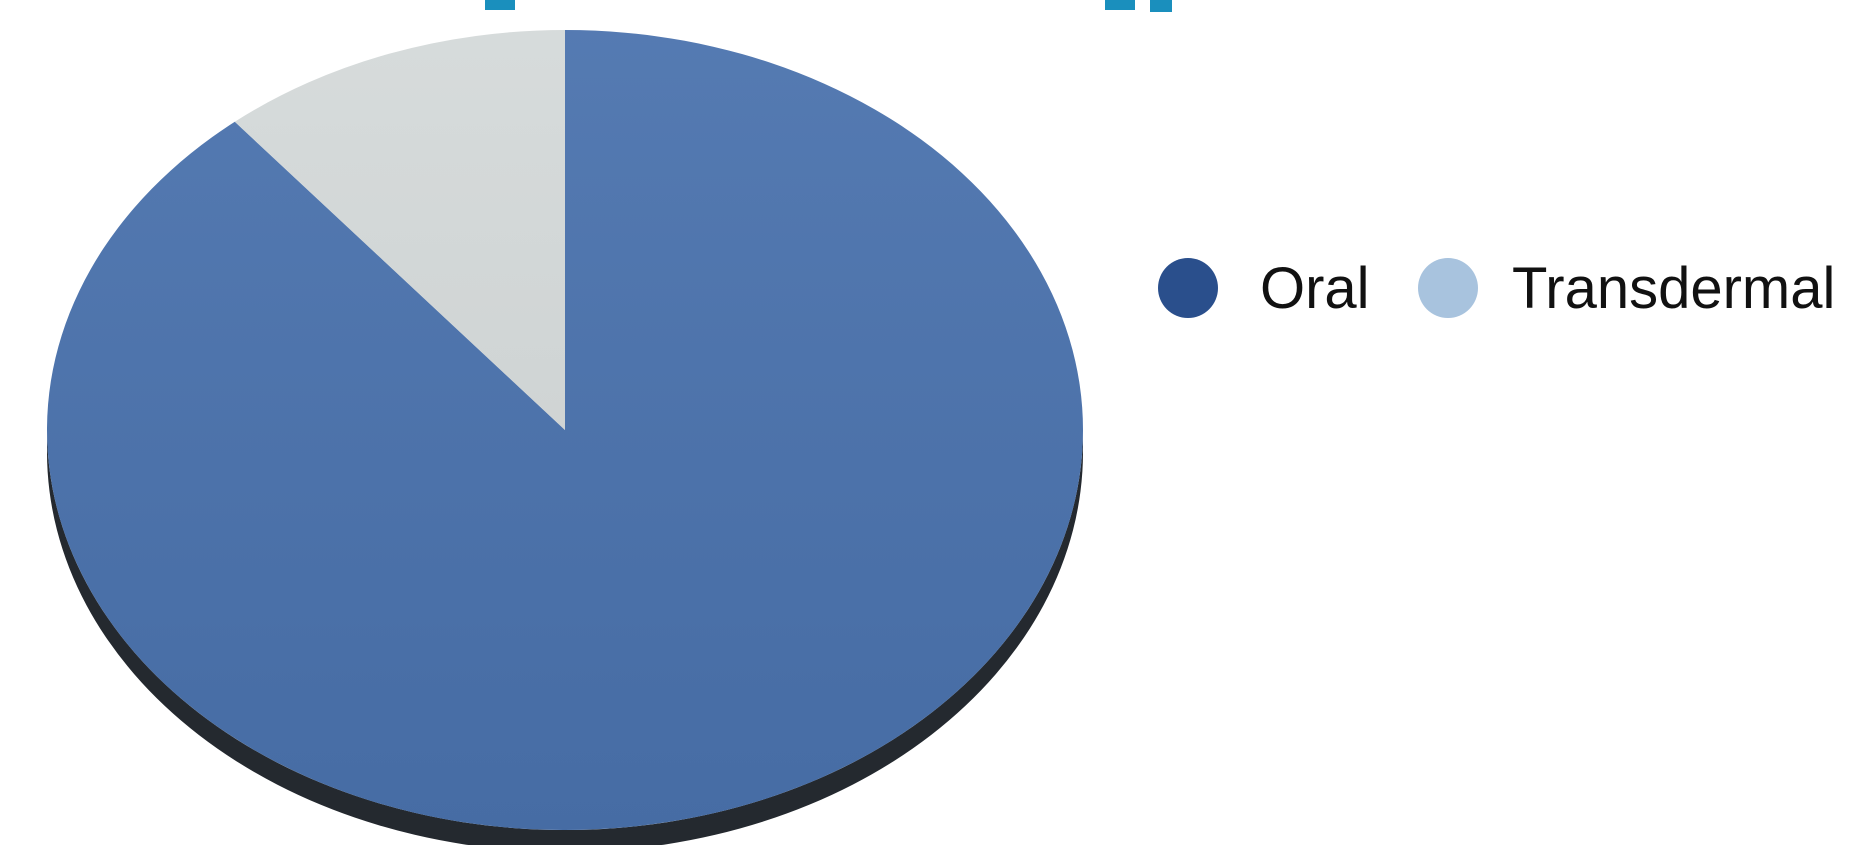  I want to click on legend-label-transdermal: Transdermal, so click(1673, 288).